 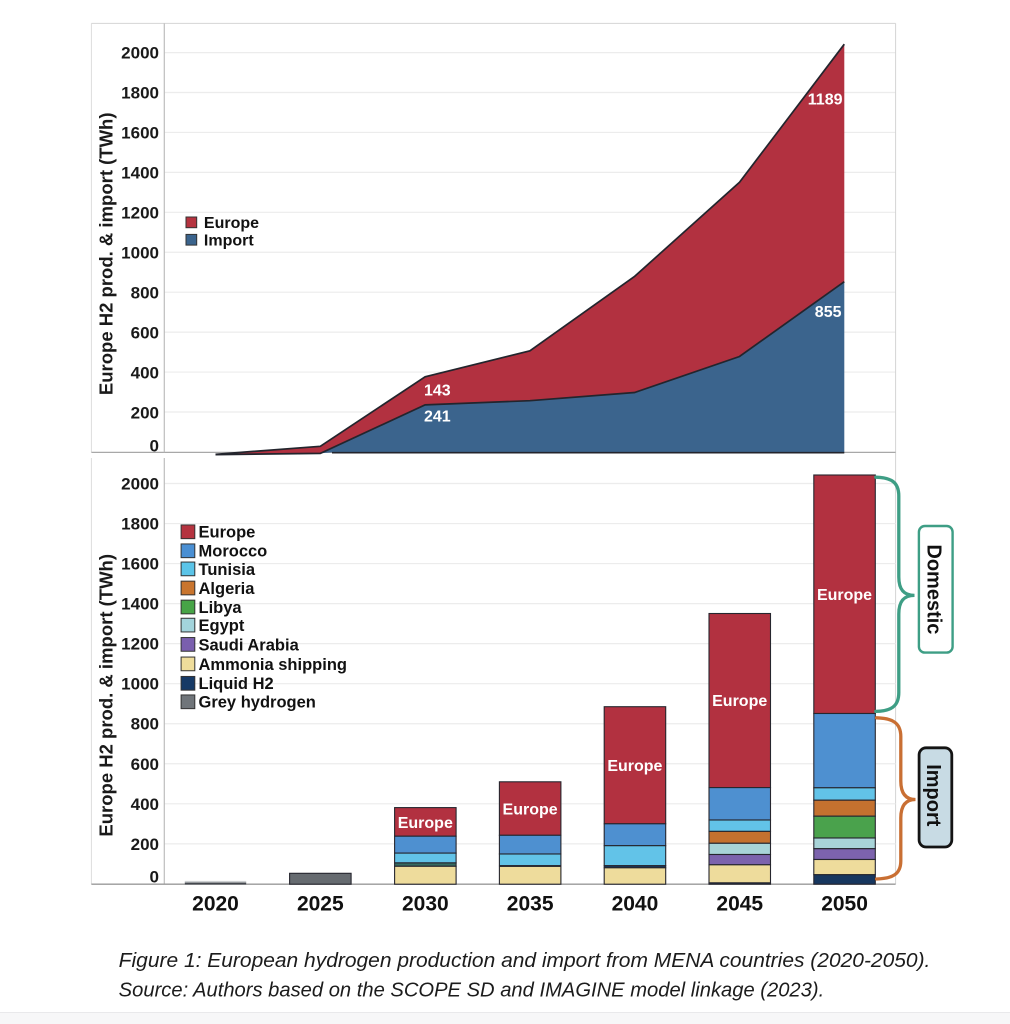 What do you see at coordinates (828, 312) in the screenshot?
I see `svg-text: 855` at bounding box center [828, 312].